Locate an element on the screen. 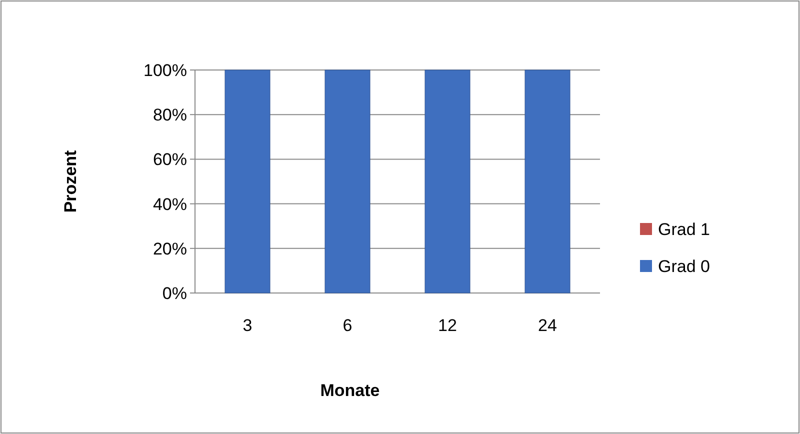 The image size is (800, 434). x-tick-label: 6 is located at coordinates (347, 325).